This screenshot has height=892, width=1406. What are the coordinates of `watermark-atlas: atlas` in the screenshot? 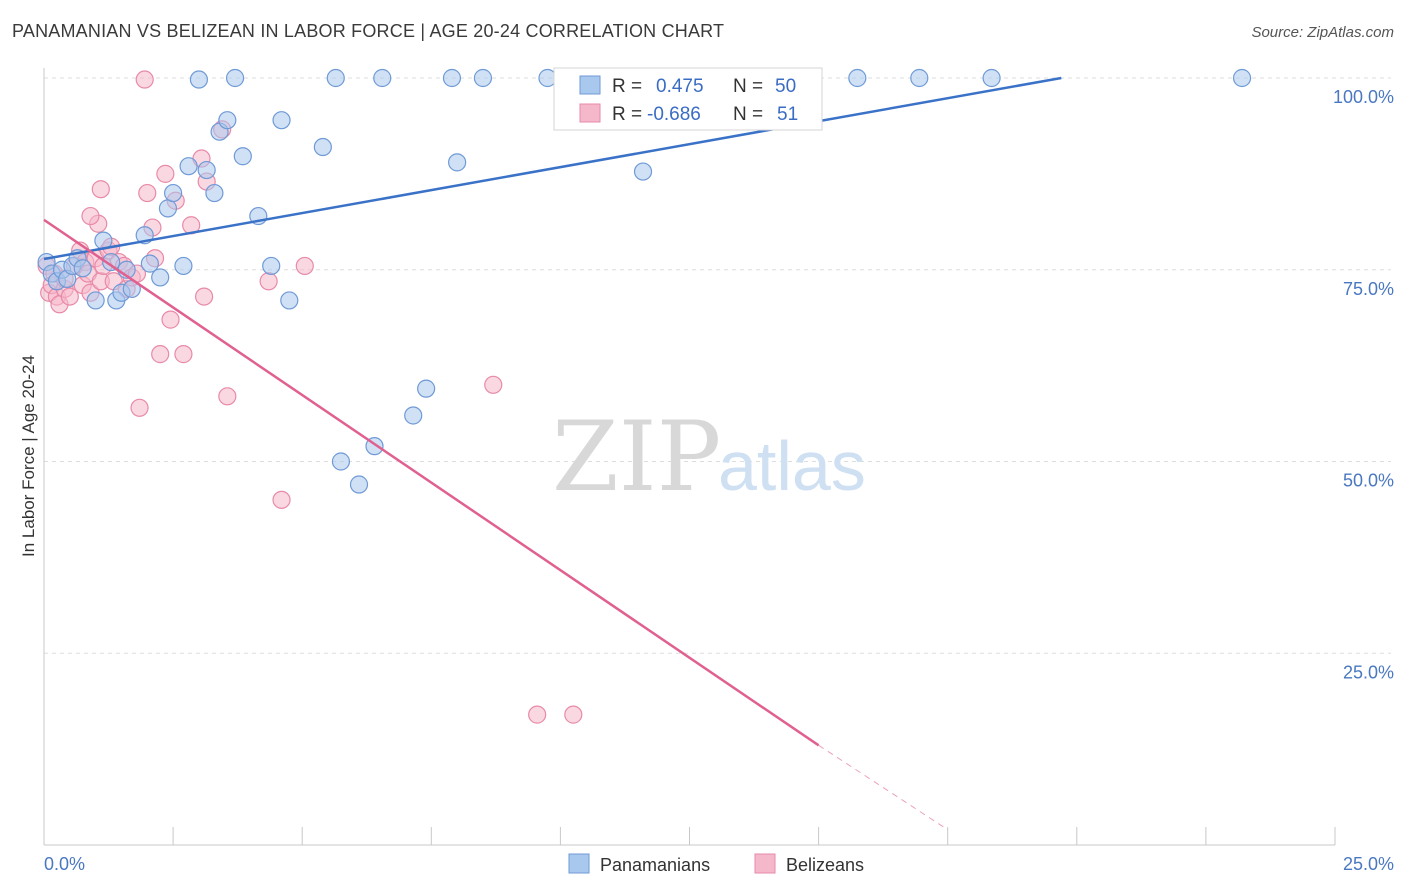 It's located at (792, 466).